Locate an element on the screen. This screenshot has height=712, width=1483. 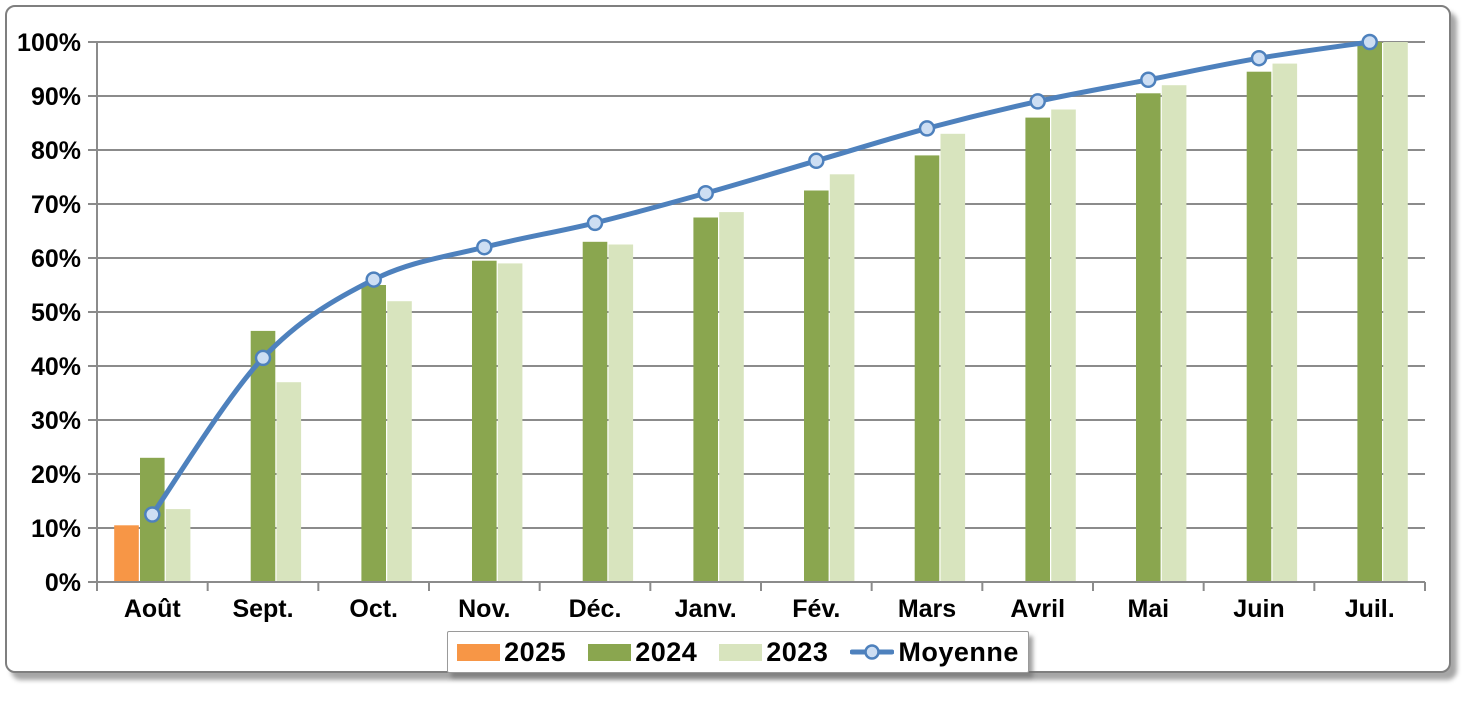
bar-2023-Fév. is located at coordinates (842, 378).